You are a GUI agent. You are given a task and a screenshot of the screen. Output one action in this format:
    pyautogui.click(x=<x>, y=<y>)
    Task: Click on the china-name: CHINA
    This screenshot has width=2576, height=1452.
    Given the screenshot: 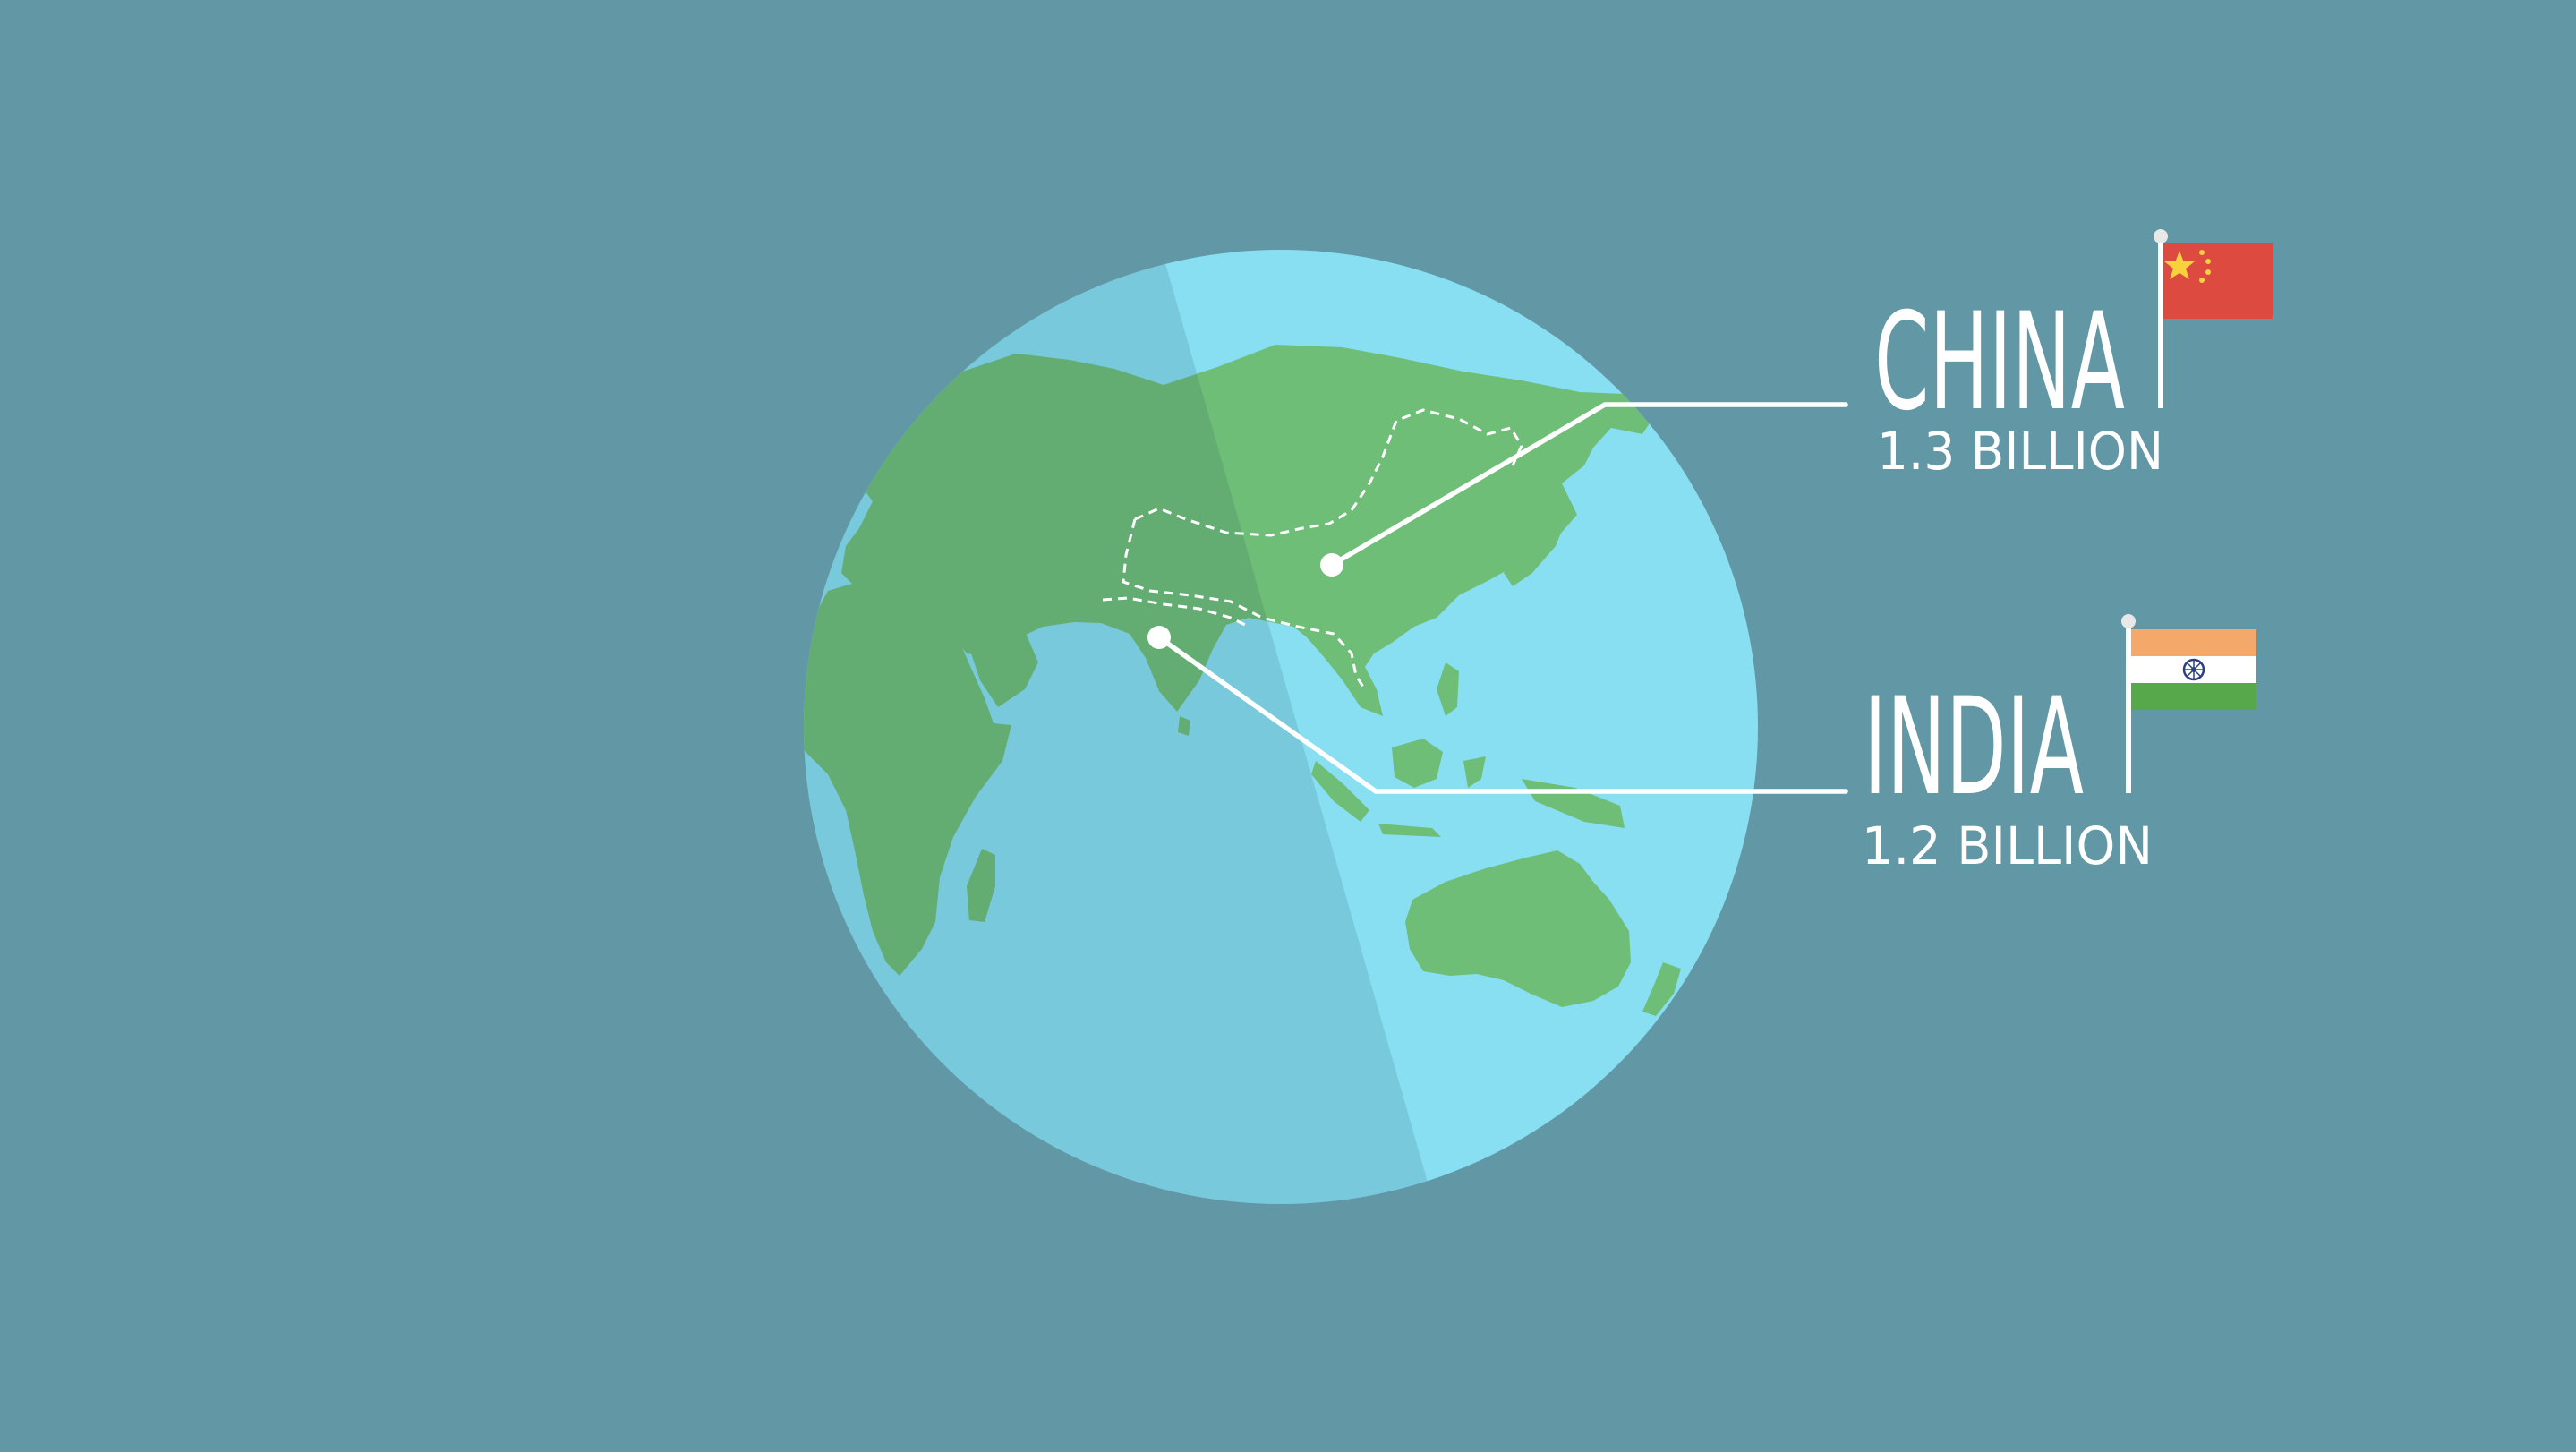 What is the action you would take?
    pyautogui.click(x=1999, y=362)
    